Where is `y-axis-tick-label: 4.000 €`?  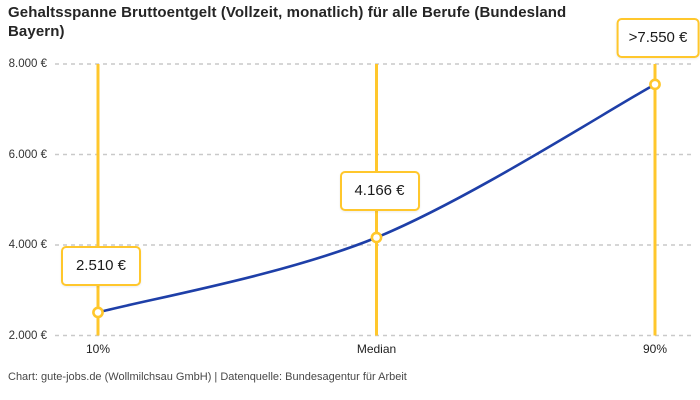
y-axis-tick-label: 4.000 € is located at coordinates (27, 245).